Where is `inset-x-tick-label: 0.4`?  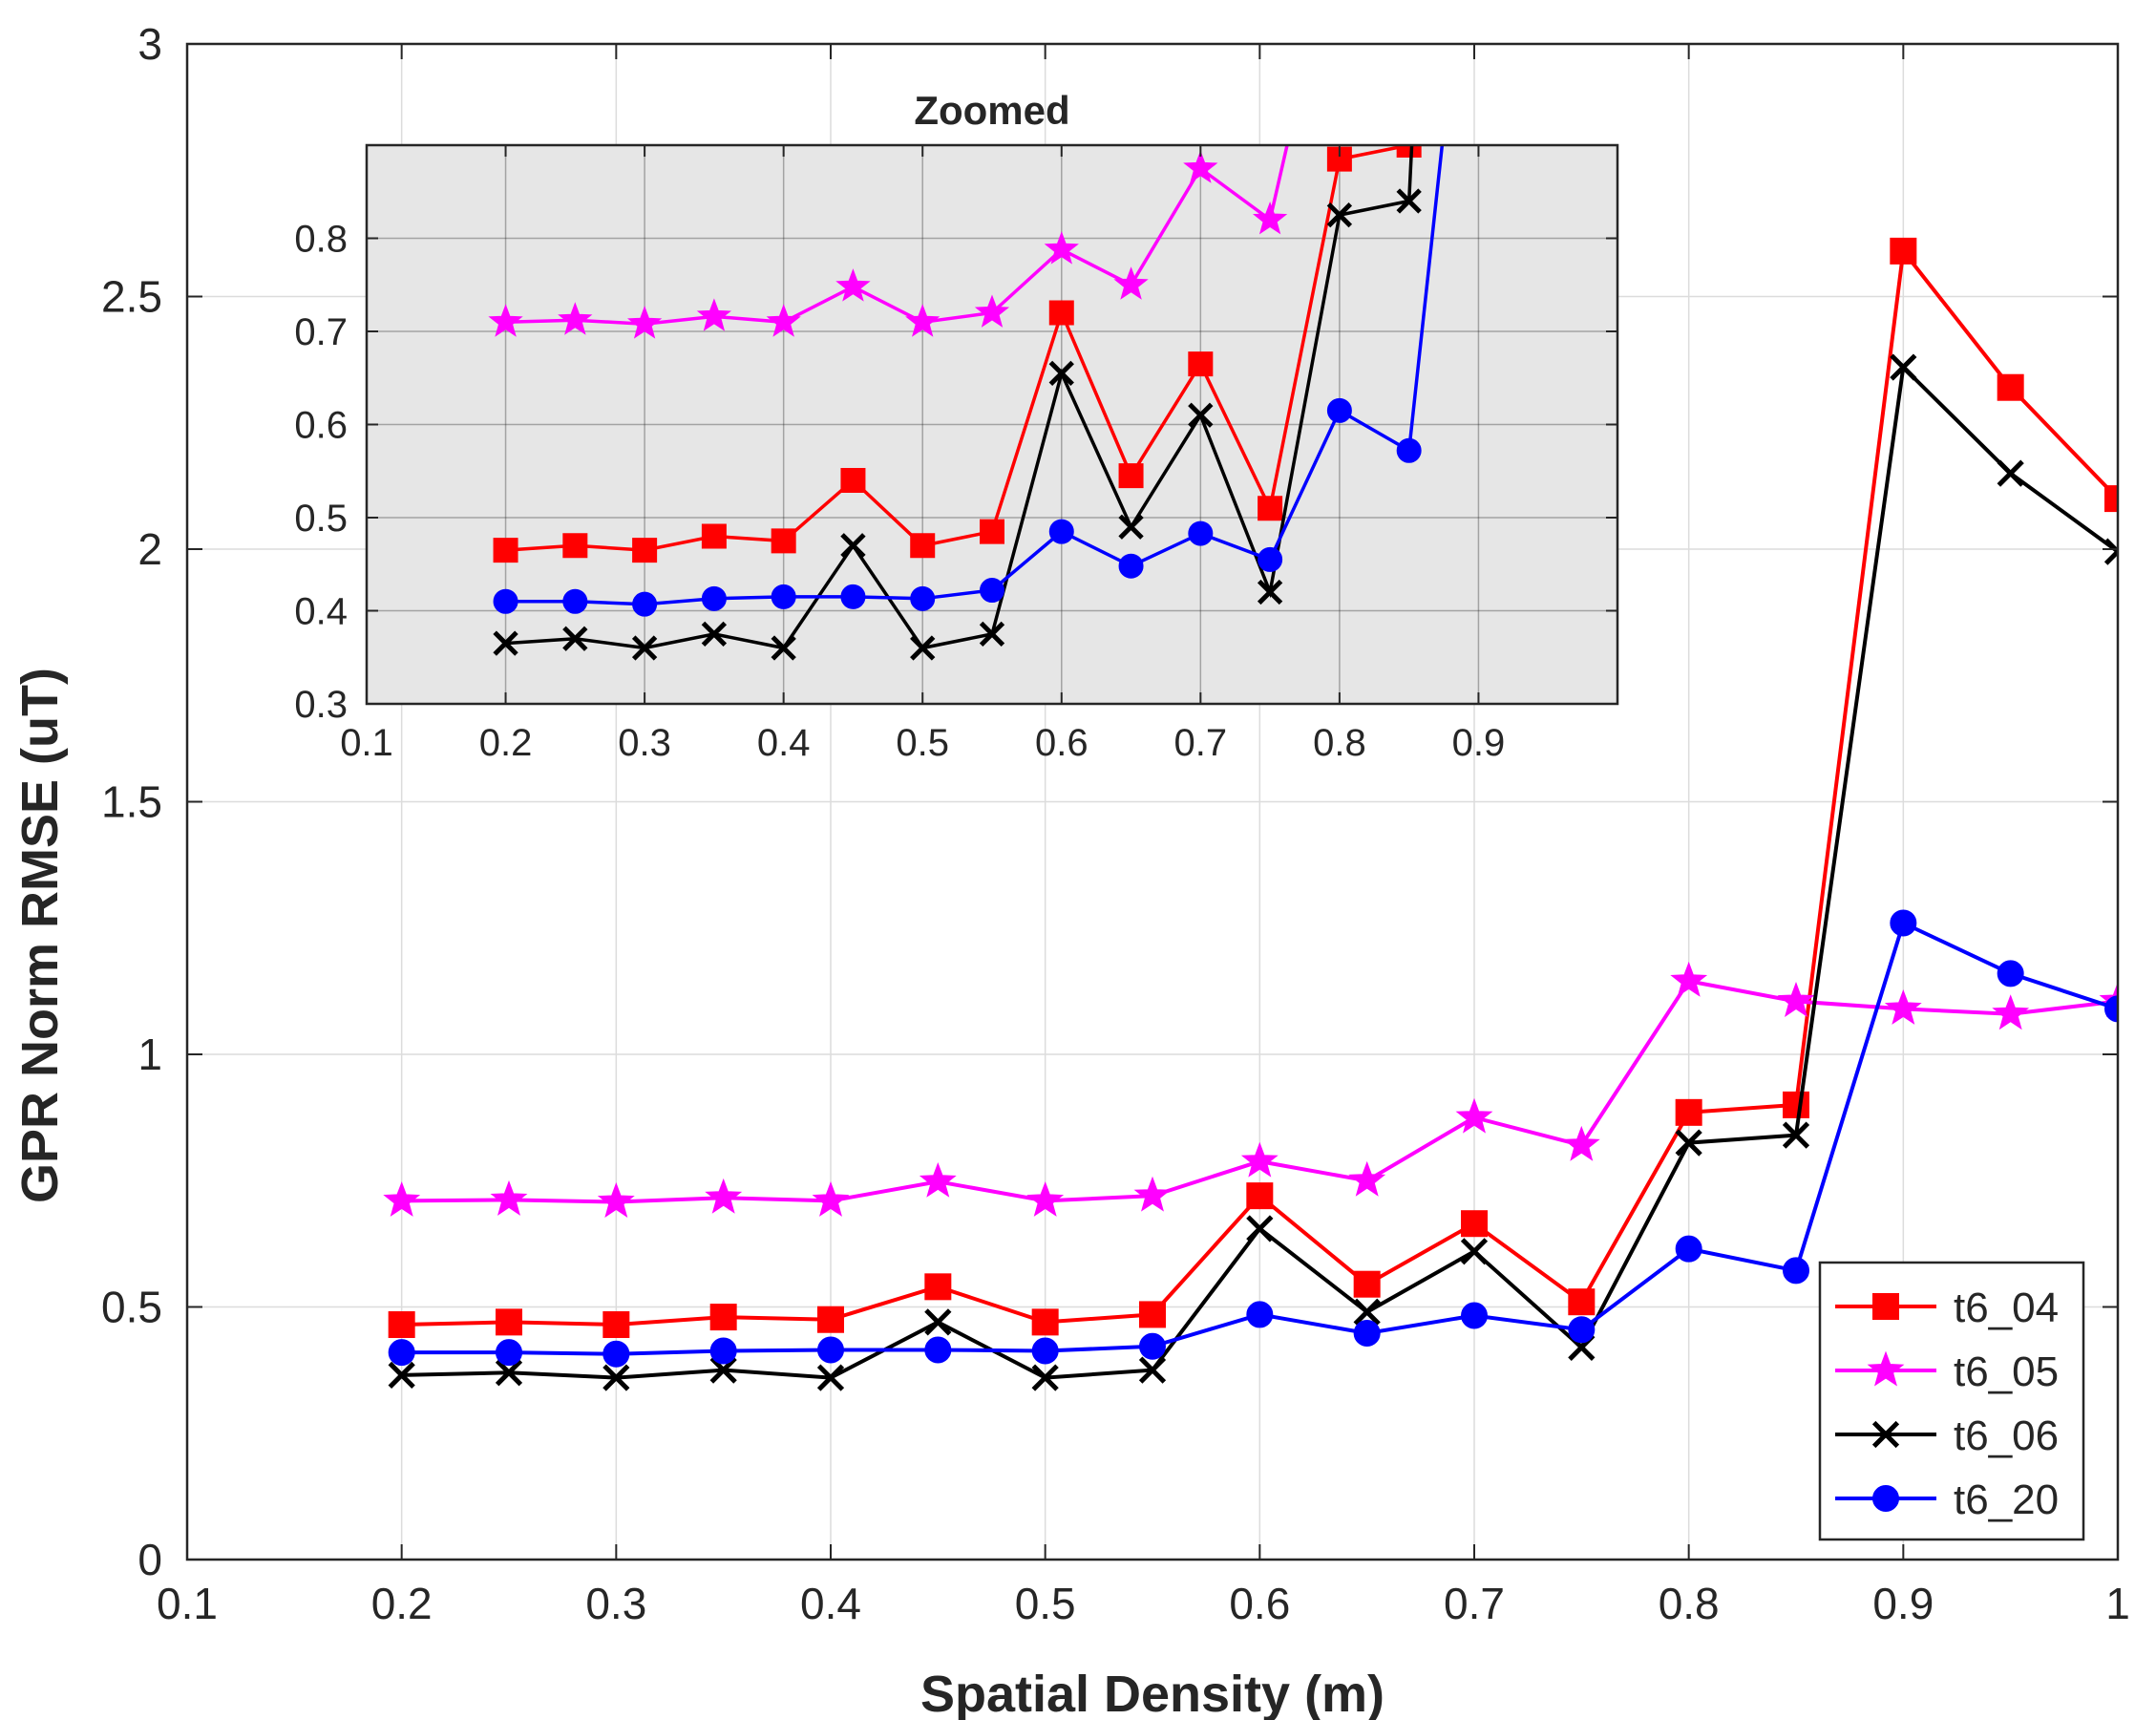 inset-x-tick-label: 0.4 is located at coordinates (784, 743).